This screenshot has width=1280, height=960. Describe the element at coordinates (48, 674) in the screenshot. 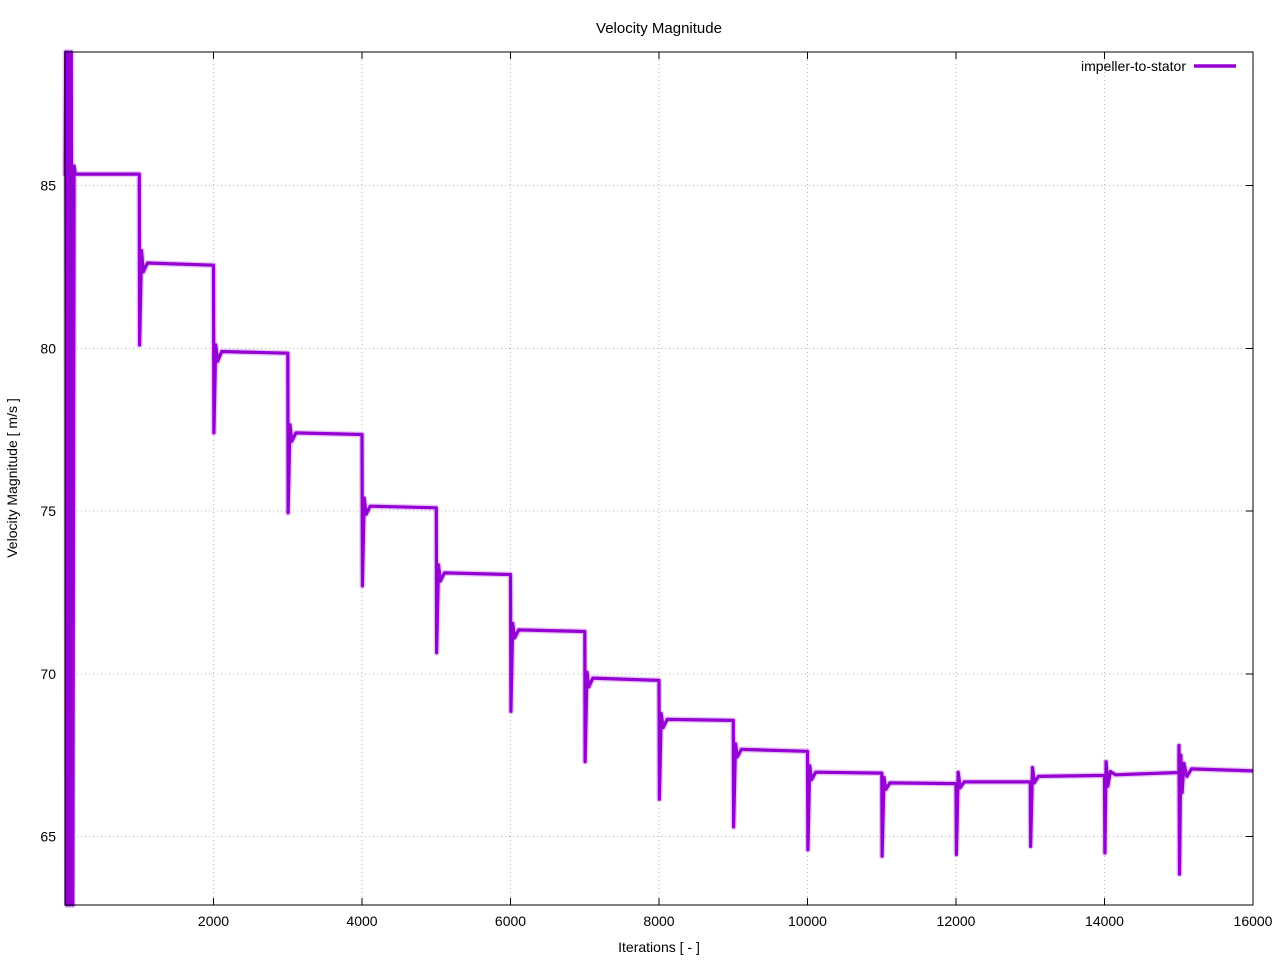

I see `y-tick-label: 70` at that location.